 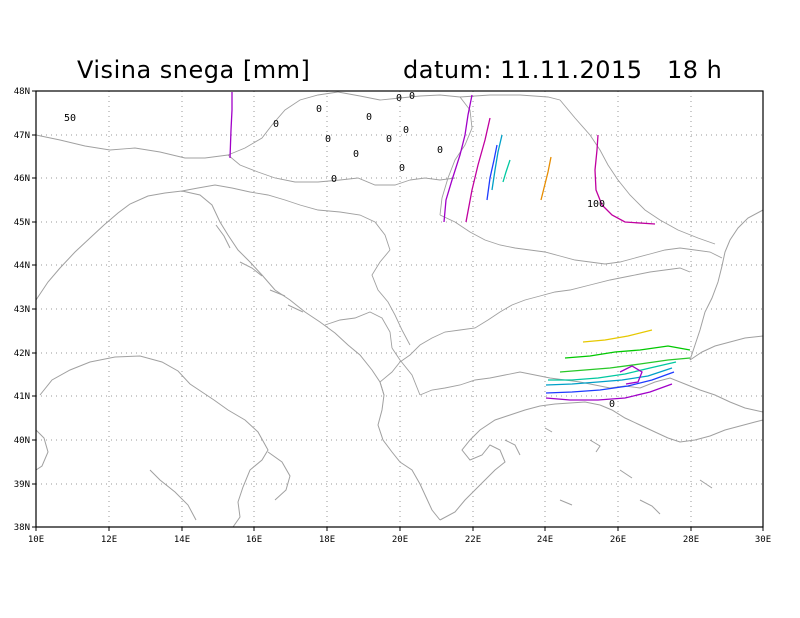 What do you see at coordinates (596, 204) in the screenshot?
I see `contour-label-100: 100` at bounding box center [596, 204].